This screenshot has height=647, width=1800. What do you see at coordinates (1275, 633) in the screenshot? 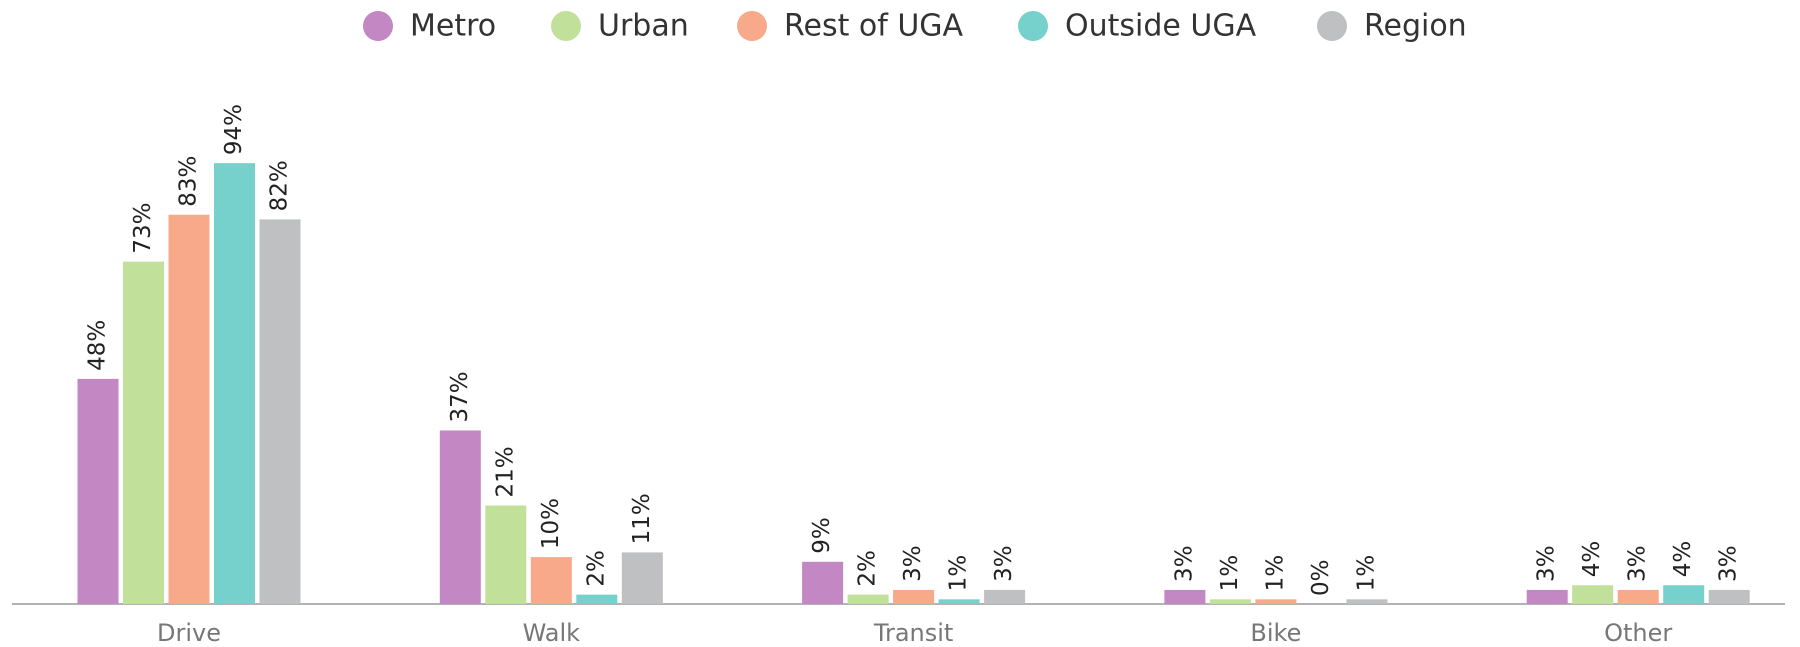
I see `x-tick-label: Bike` at bounding box center [1275, 633].